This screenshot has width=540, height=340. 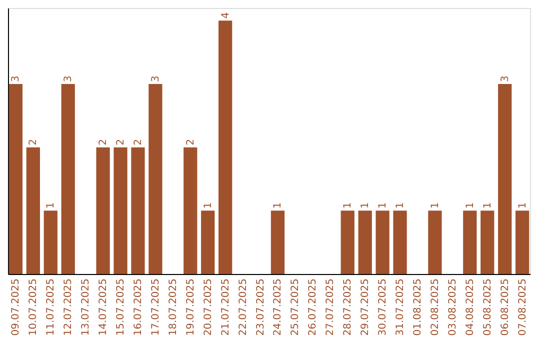 What do you see at coordinates (226, 15) in the screenshot?
I see `data-label: 4` at bounding box center [226, 15].